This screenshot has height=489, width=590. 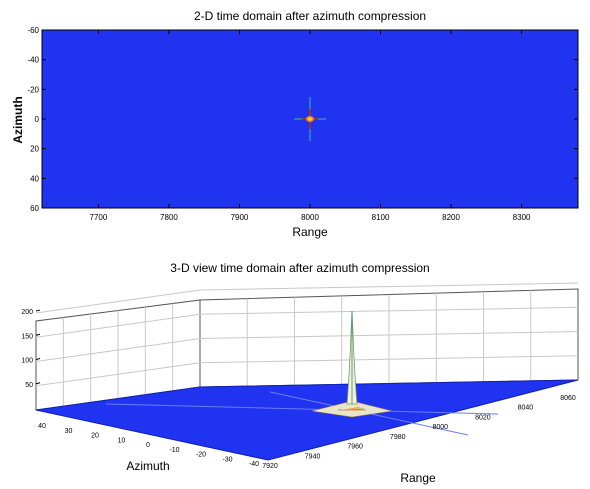 What do you see at coordinates (381, 217) in the screenshot?
I see `x-tick-label: 8100` at bounding box center [381, 217].